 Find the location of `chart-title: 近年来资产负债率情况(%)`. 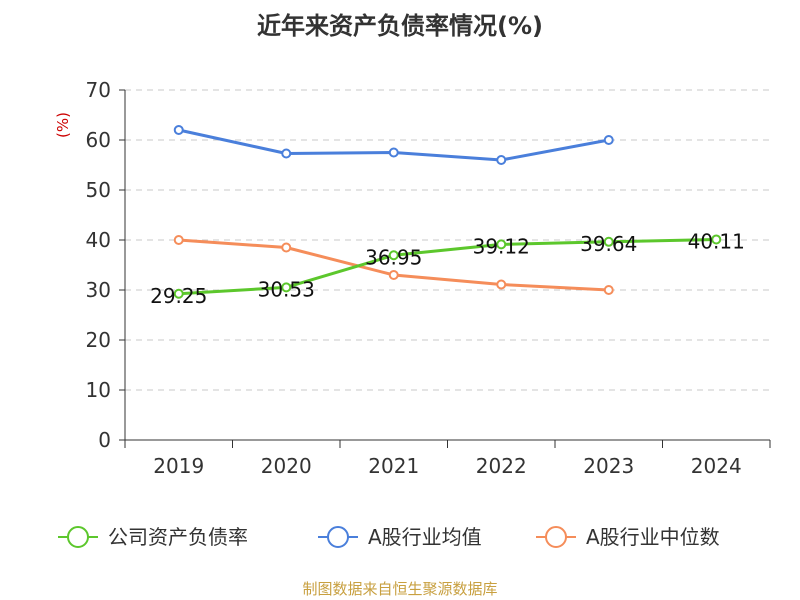

chart-title: 近年来资产负债率情况(%) is located at coordinates (400, 26).